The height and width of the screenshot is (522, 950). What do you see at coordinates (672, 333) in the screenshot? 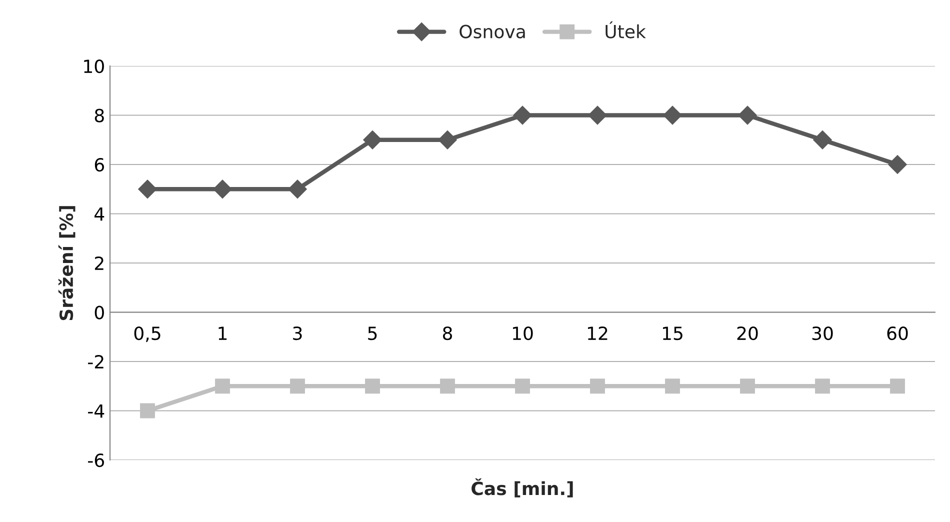
I see `x-tick-label: 15` at bounding box center [672, 333].